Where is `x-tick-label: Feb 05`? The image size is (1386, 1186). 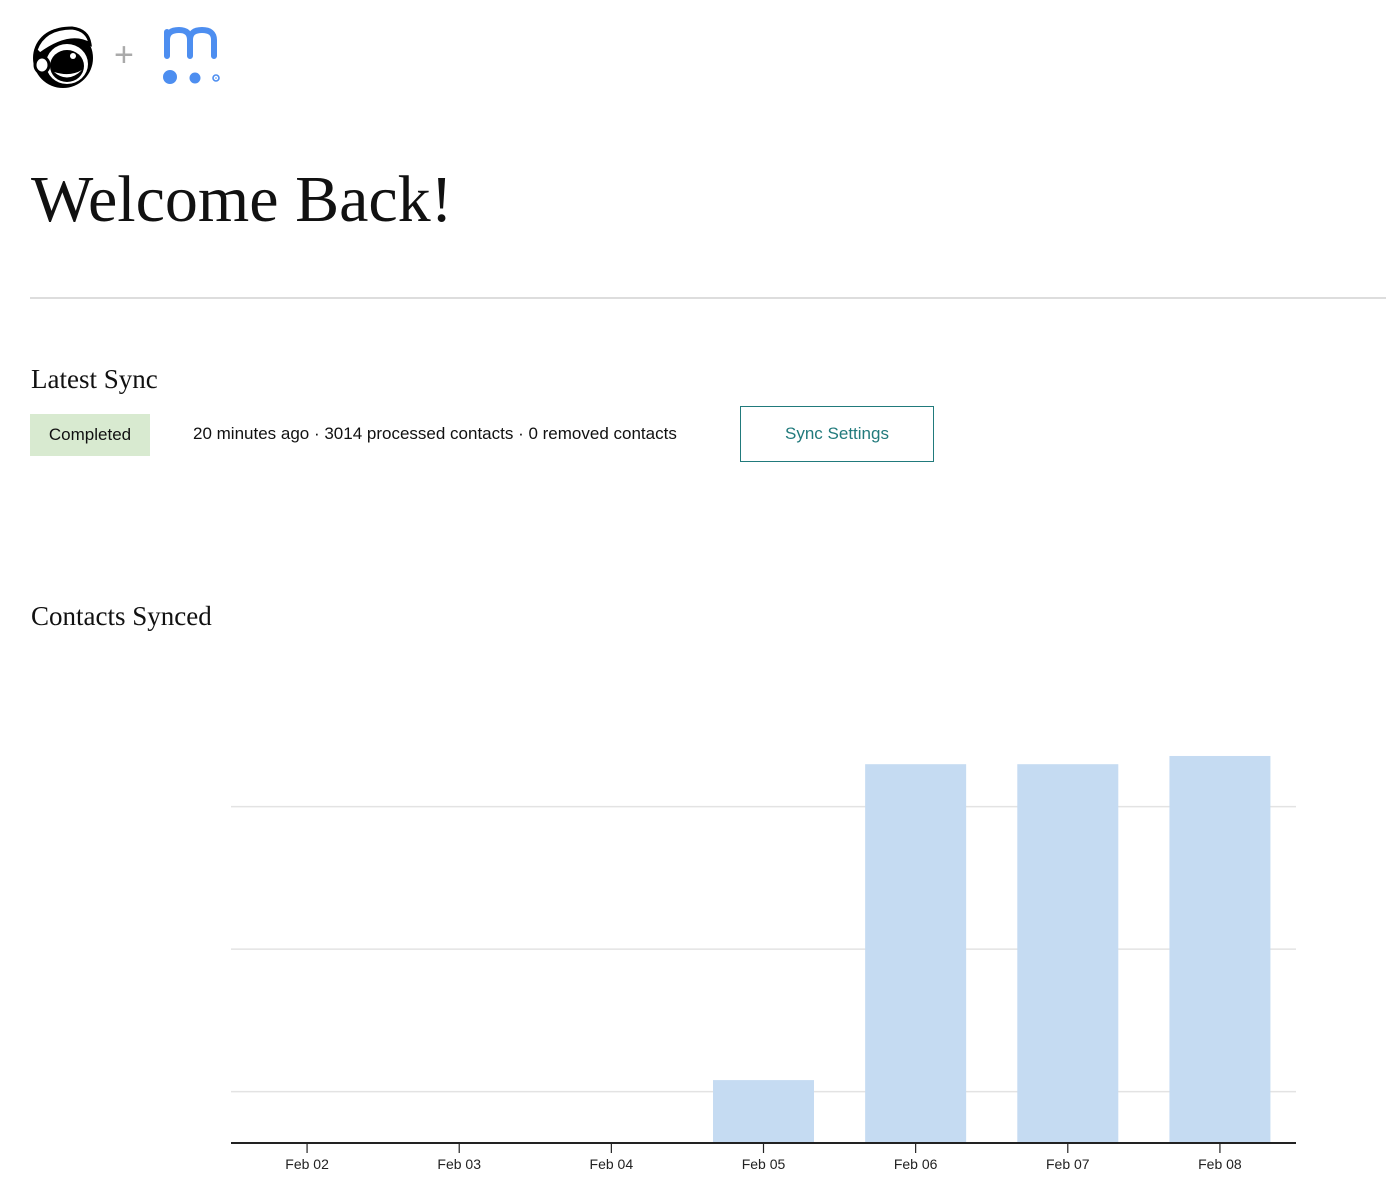
x-tick-label: Feb 05 is located at coordinates (764, 1164).